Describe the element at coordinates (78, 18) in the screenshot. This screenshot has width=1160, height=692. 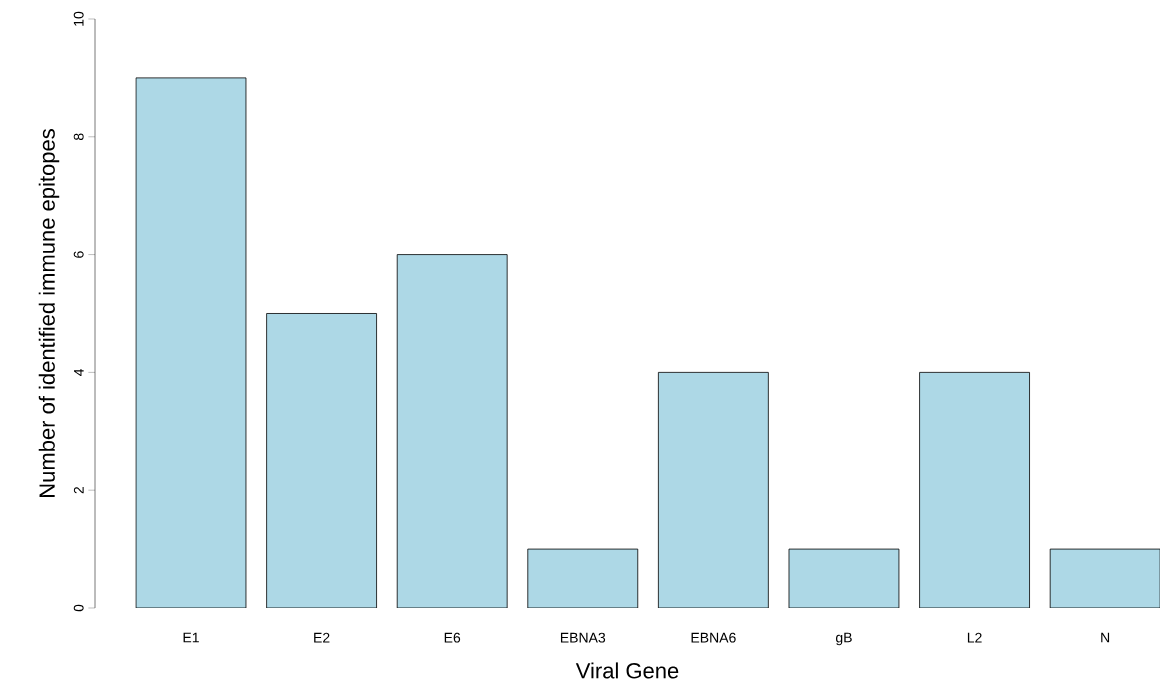
I see `y-tick-label: 10` at that location.